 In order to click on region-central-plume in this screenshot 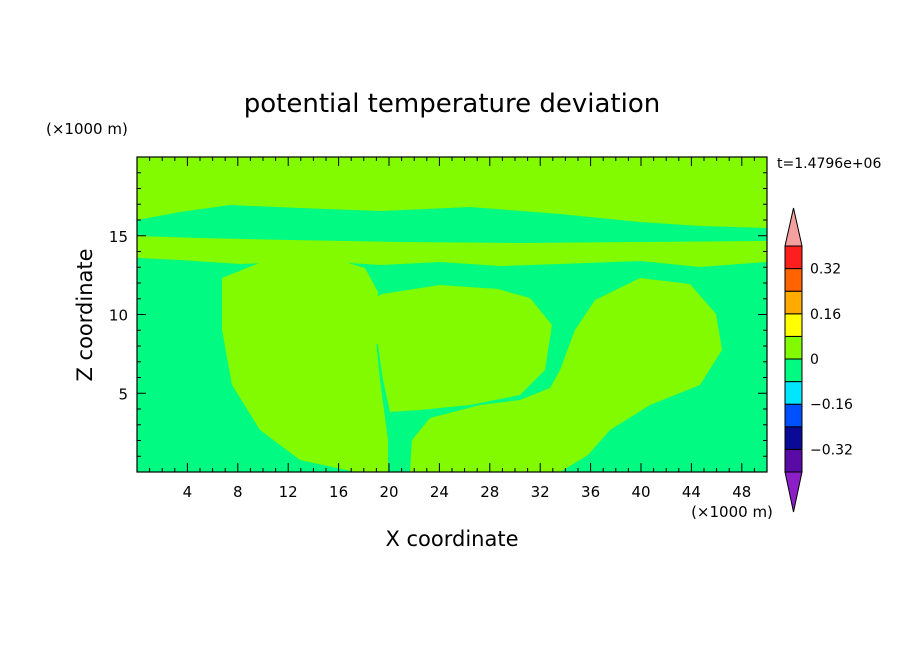, I will do `click(305, 364)`.